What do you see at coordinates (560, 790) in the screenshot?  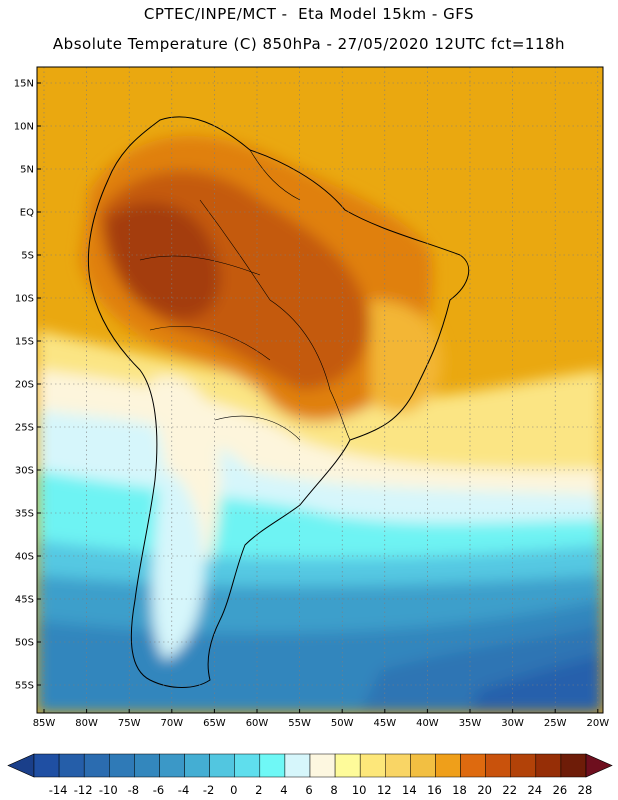 I see `colorbar-tick-label: 26` at bounding box center [560, 790].